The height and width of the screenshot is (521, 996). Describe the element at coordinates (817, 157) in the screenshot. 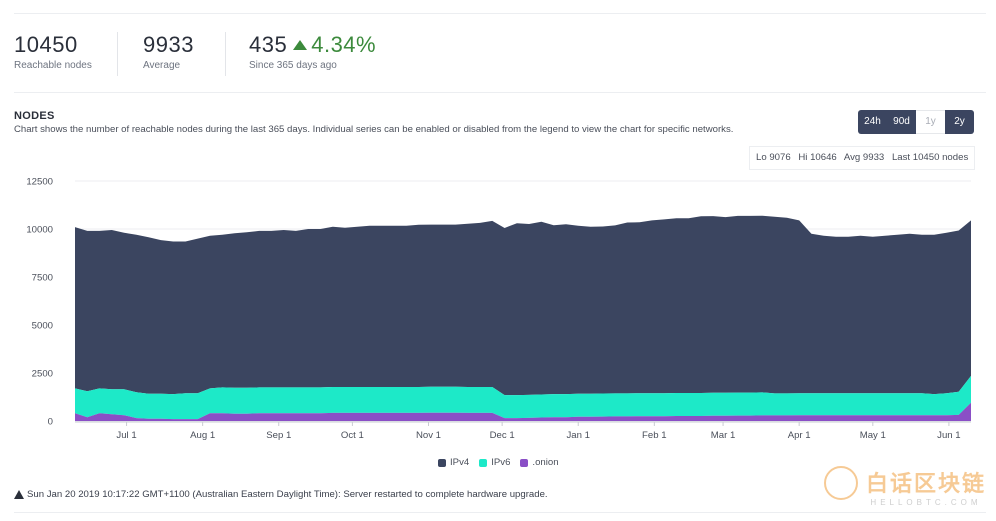

I see `summary-hi: Hi 10646` at that location.